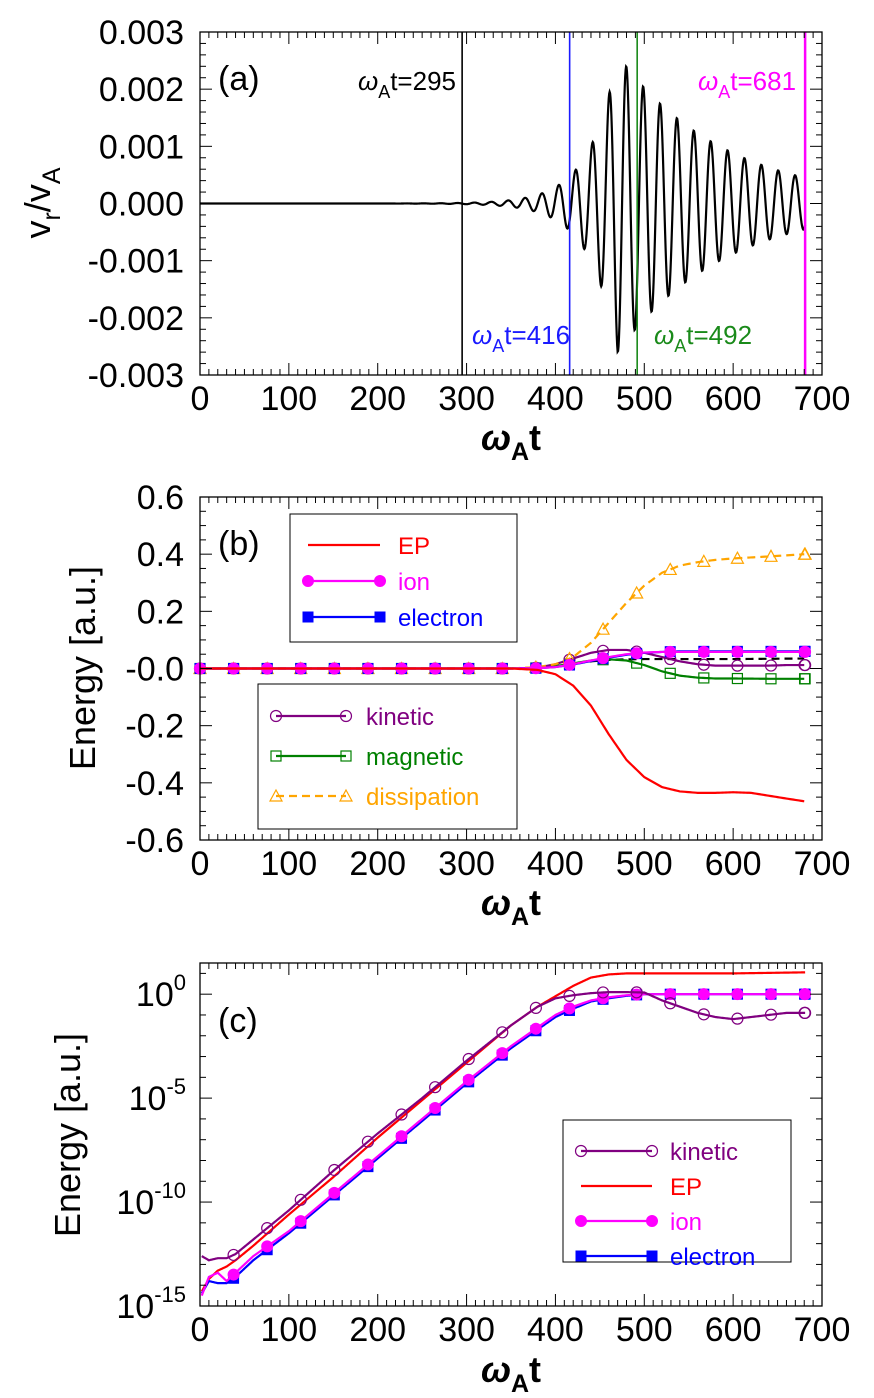  I want to click on panel-b-ytick-label: -0.0, so click(154, 670).